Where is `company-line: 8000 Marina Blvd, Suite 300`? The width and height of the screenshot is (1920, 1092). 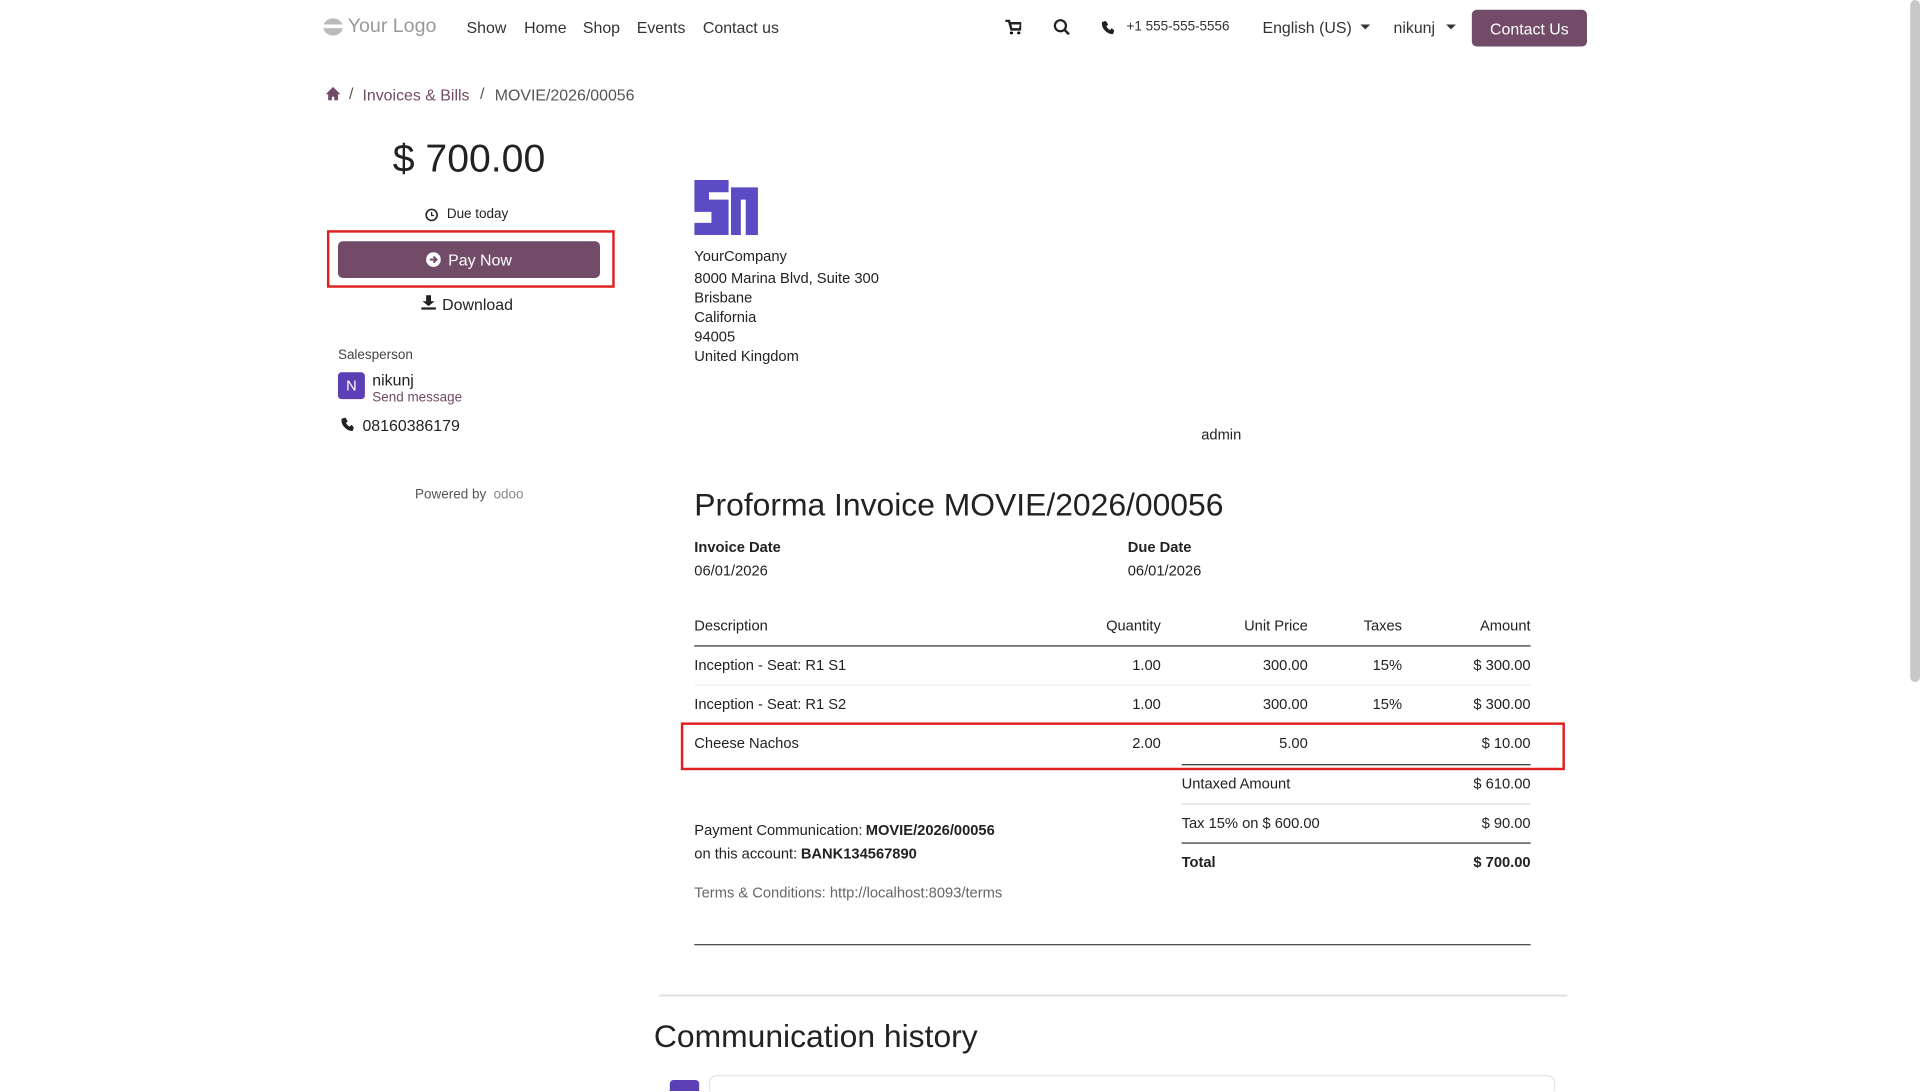
company-line: 8000 Marina Blvd, Suite 300 is located at coordinates (786, 278).